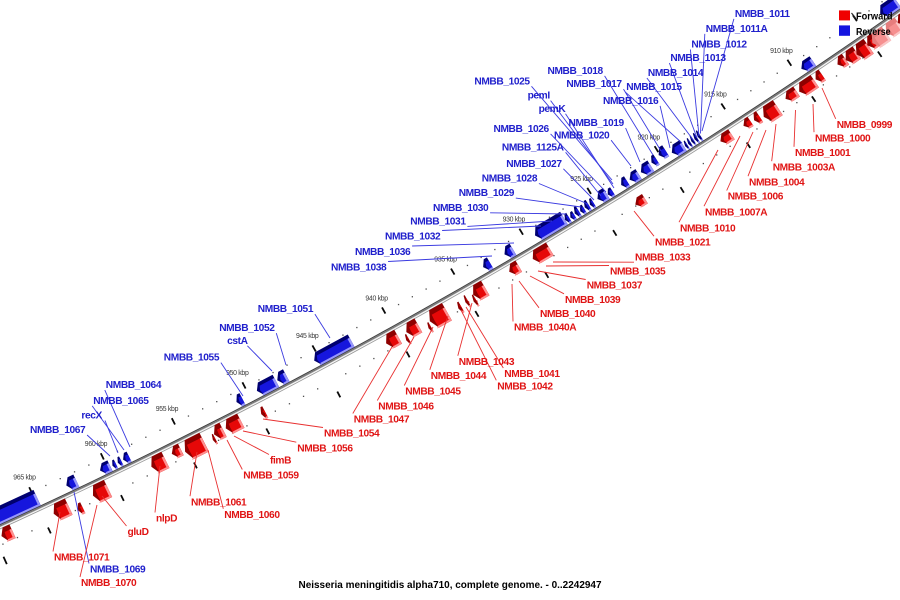 Image resolution: width=900 pixels, height=600 pixels. I want to click on svg-text: 940 kbp, so click(376, 298).